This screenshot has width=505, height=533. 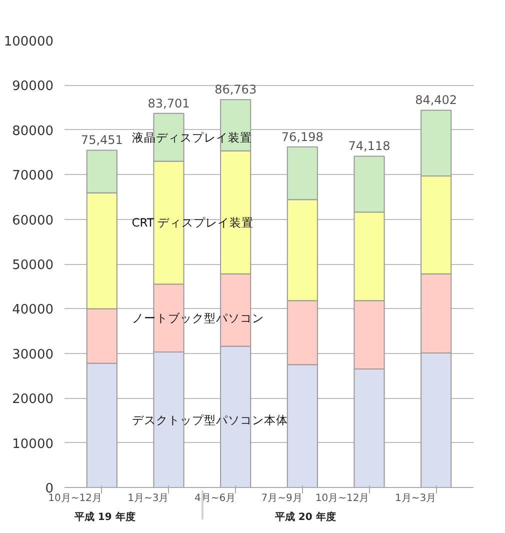 I want to click on y-tick-label: 30000, so click(x=33, y=354).